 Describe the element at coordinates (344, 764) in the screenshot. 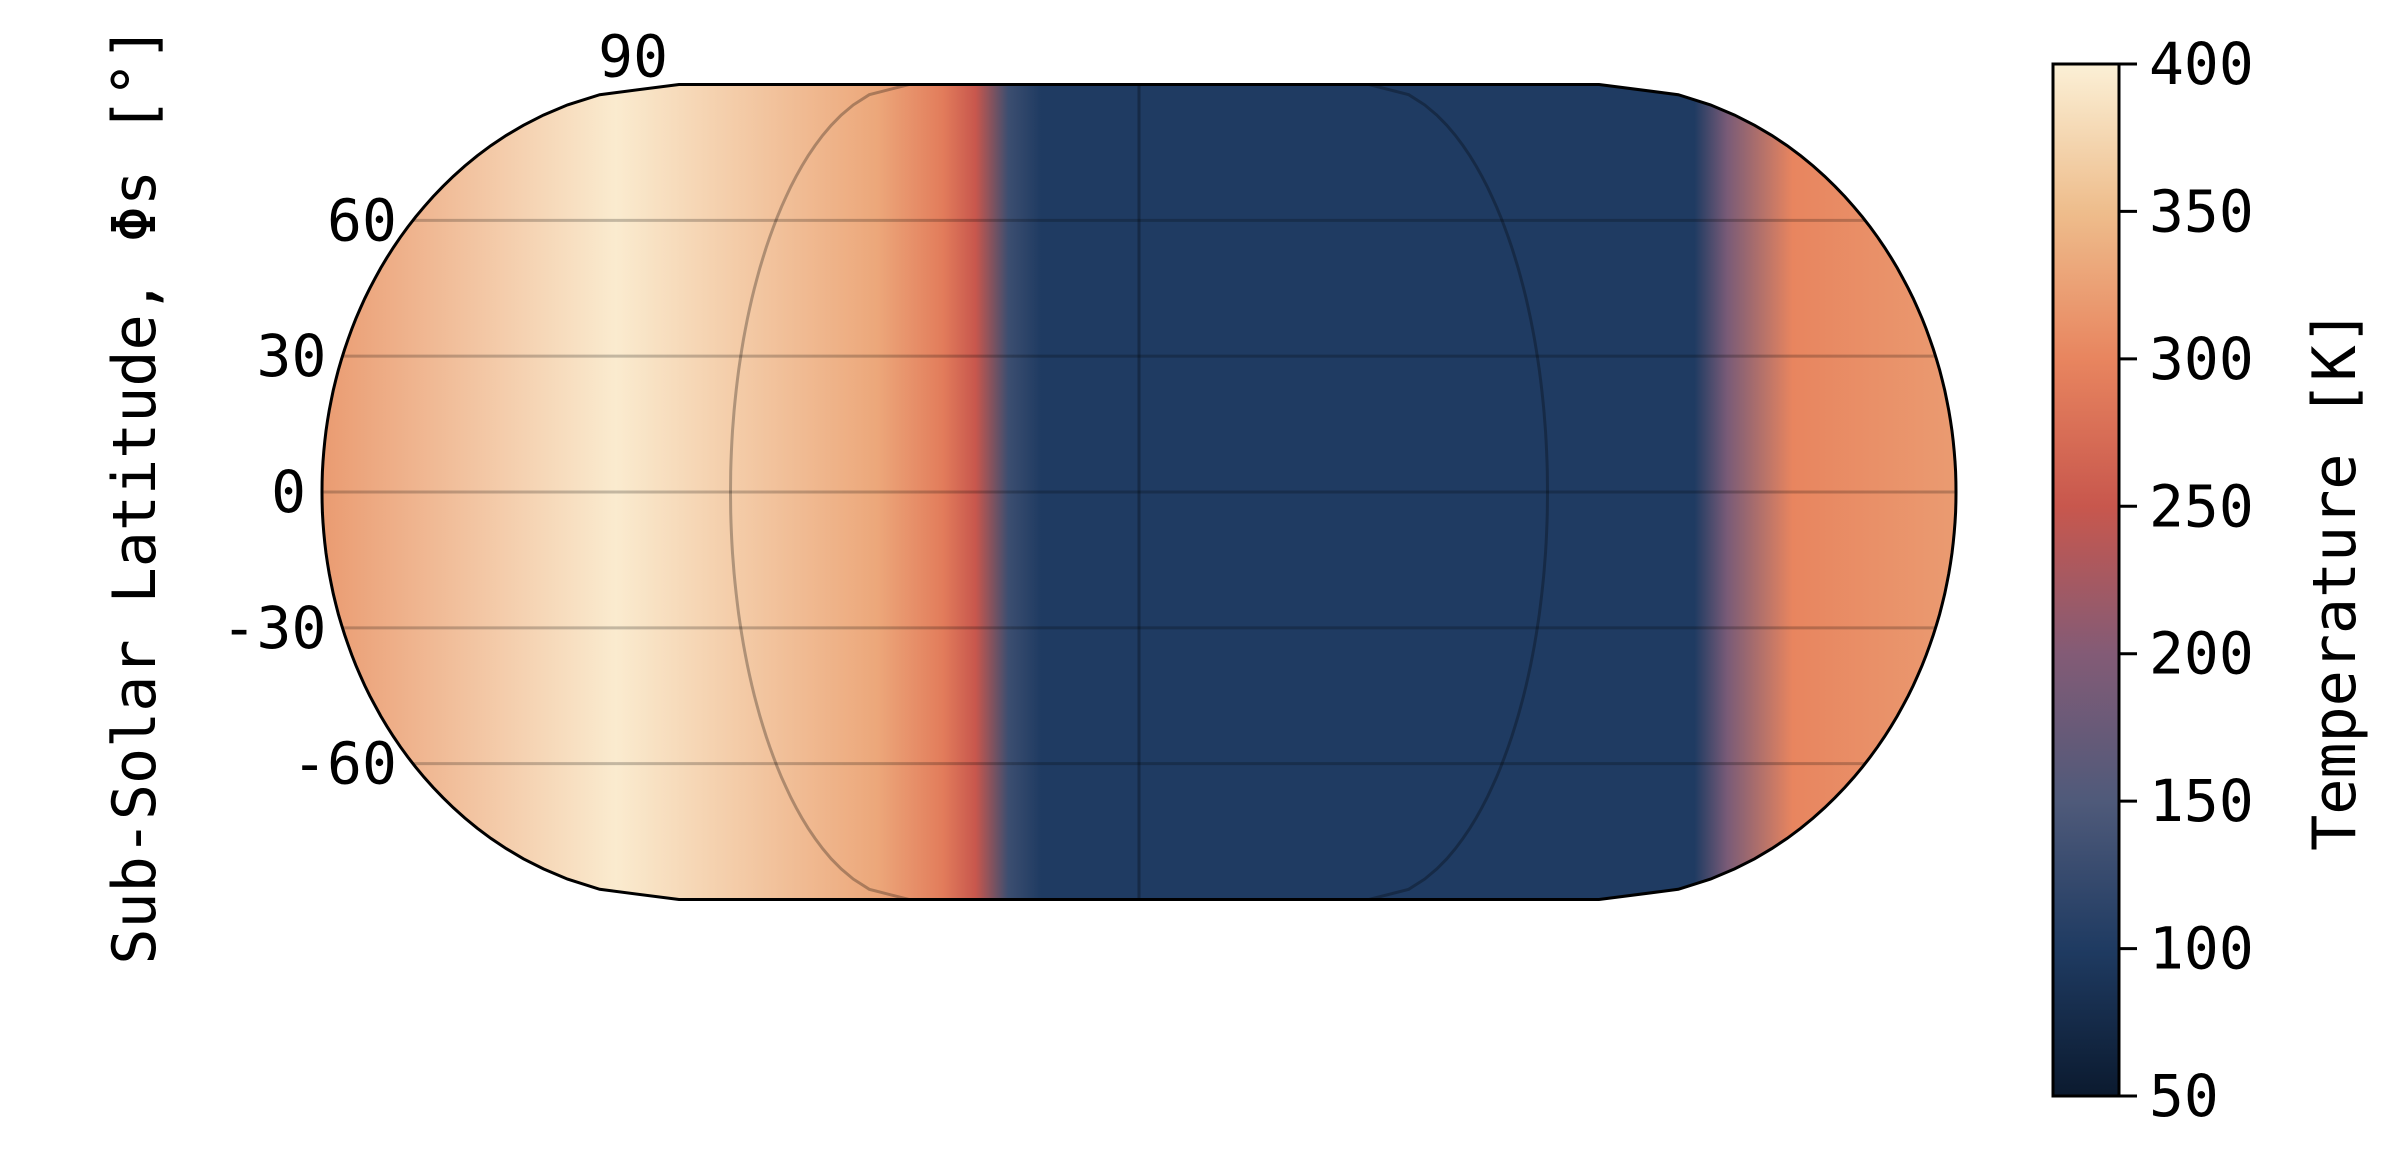

I see `y-tick-label: -60` at that location.